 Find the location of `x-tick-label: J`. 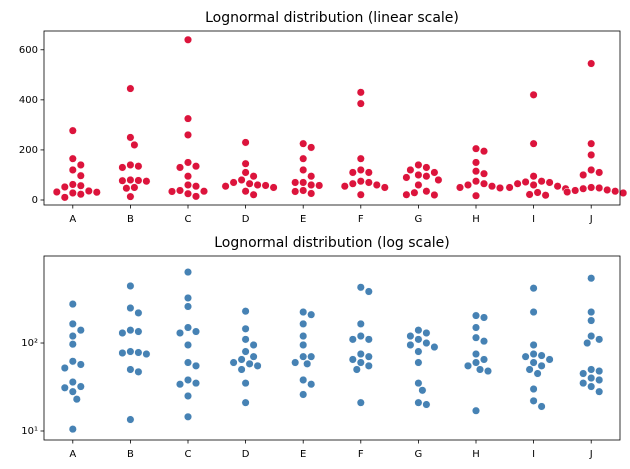

x-tick-label: J is located at coordinates (591, 219).